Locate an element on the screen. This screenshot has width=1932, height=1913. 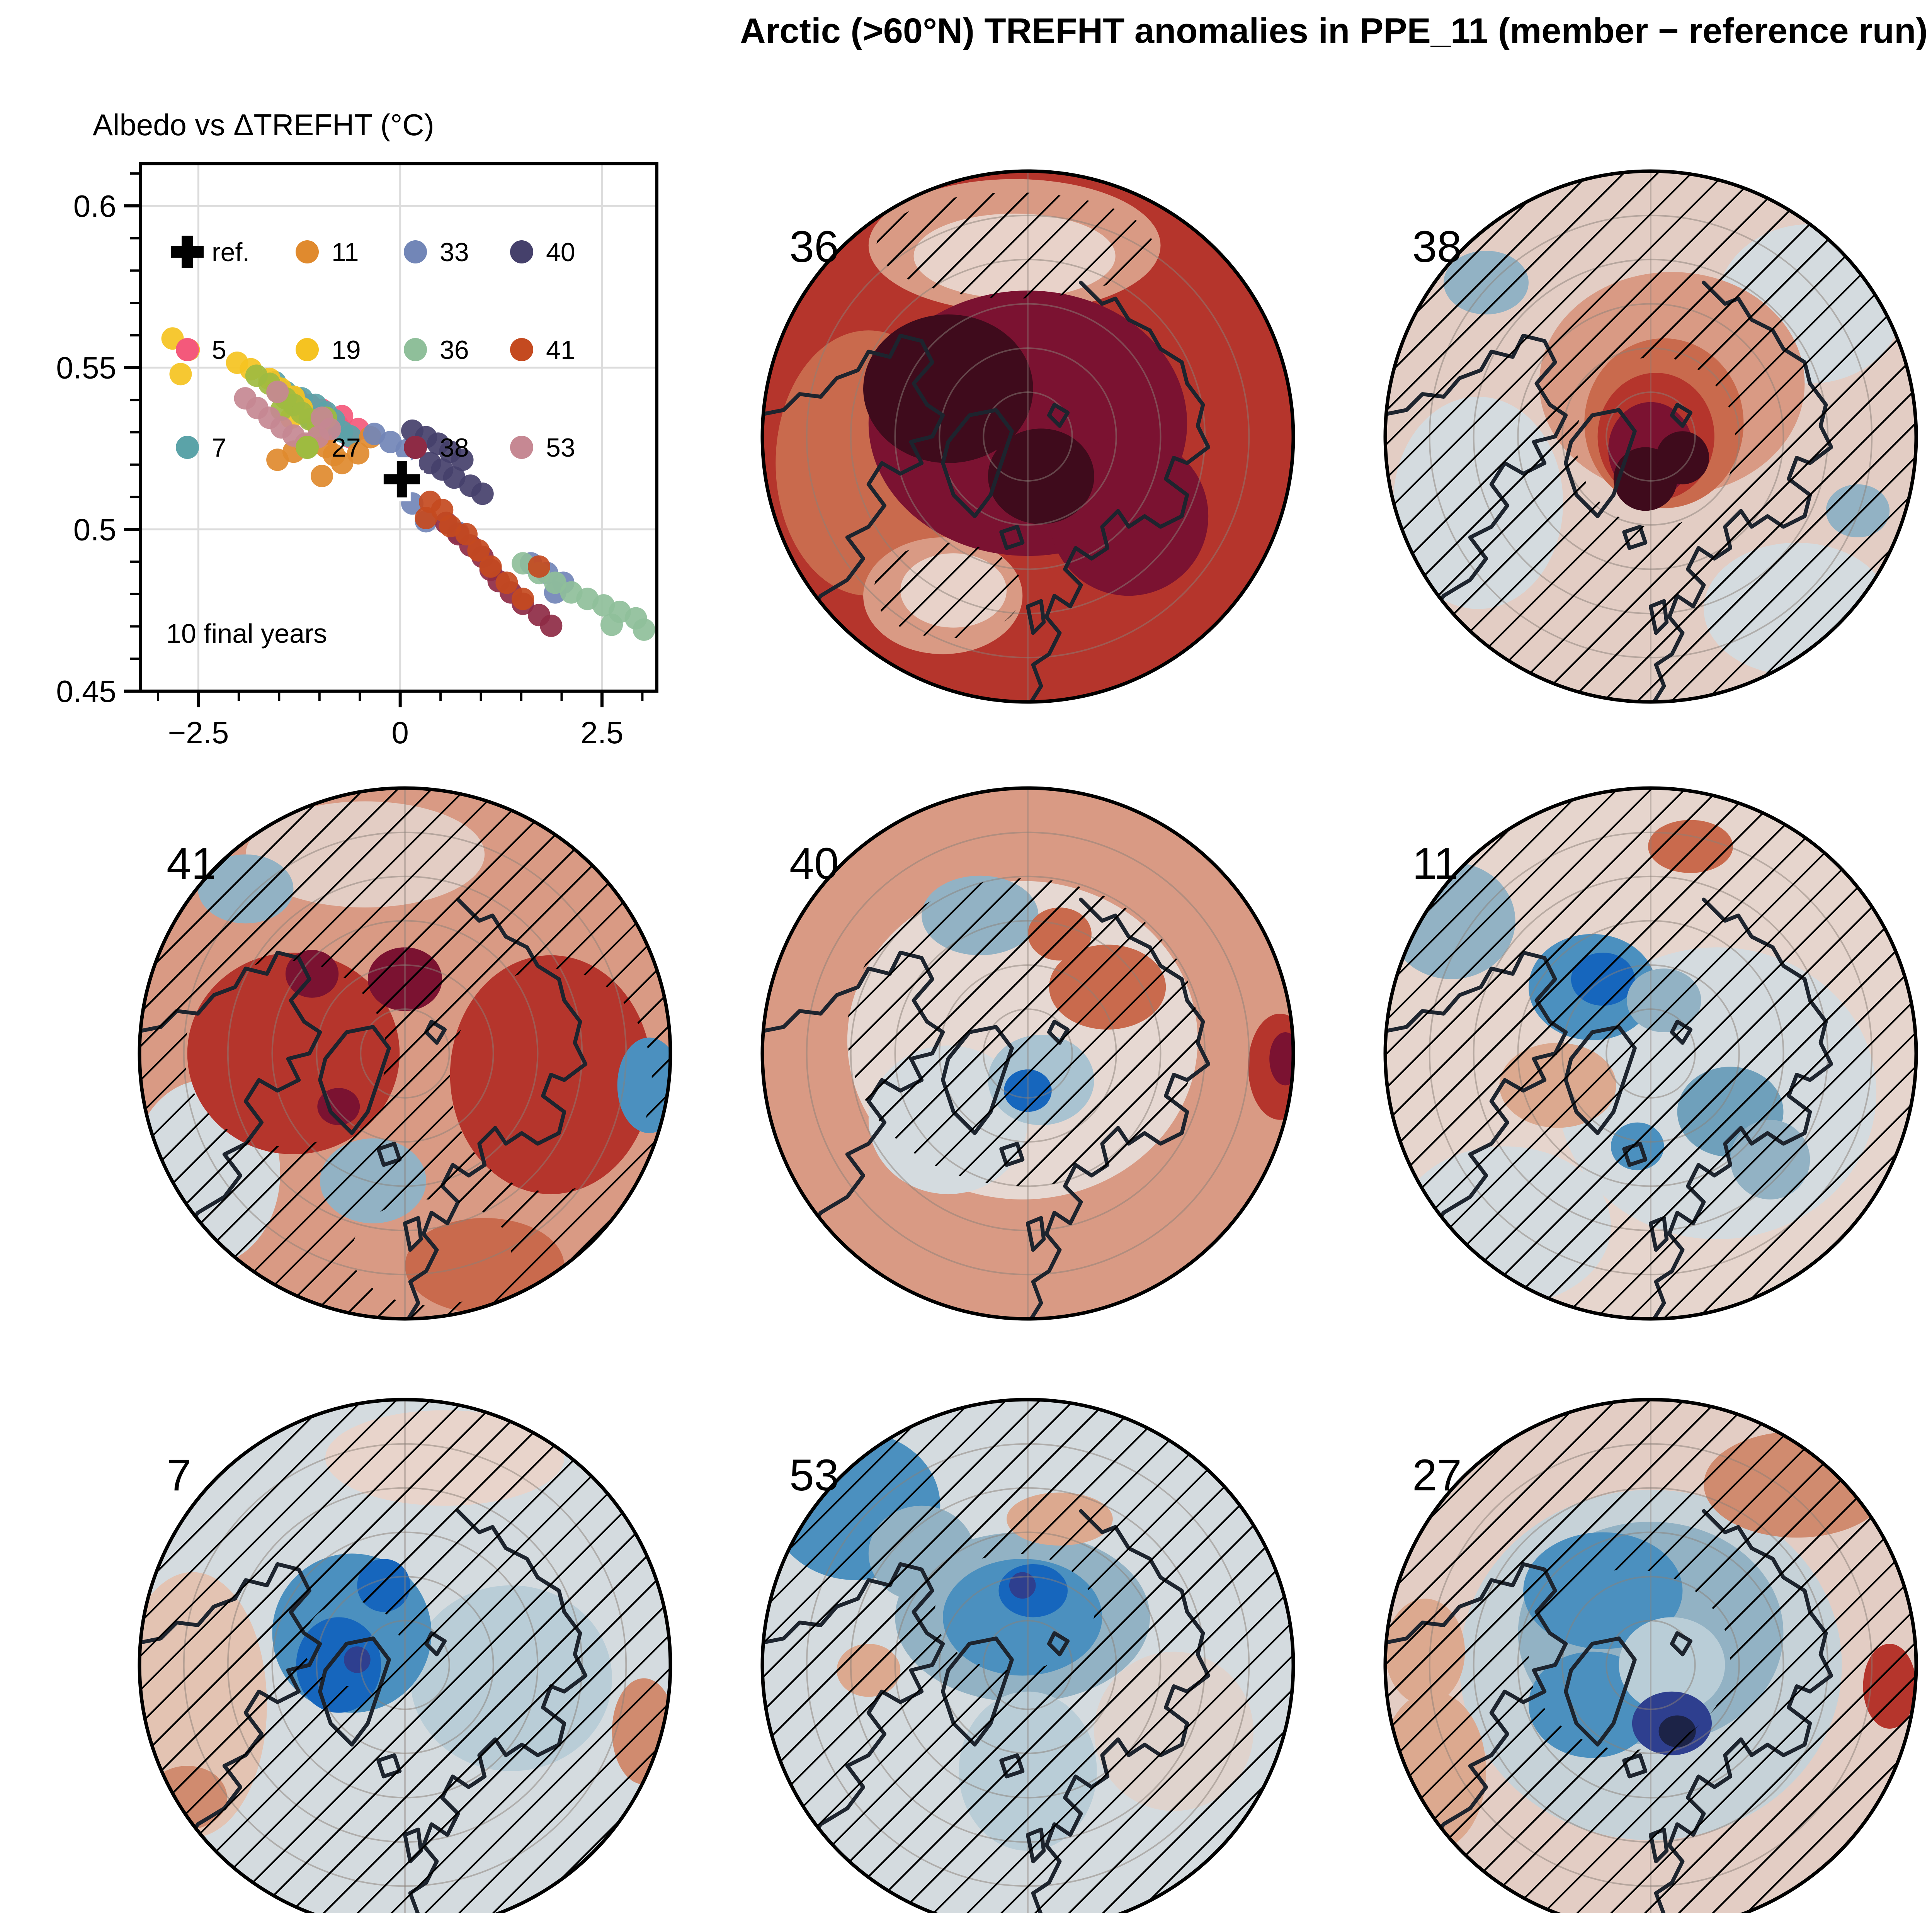
ref-plus-icon is located at coordinates (188, 252).